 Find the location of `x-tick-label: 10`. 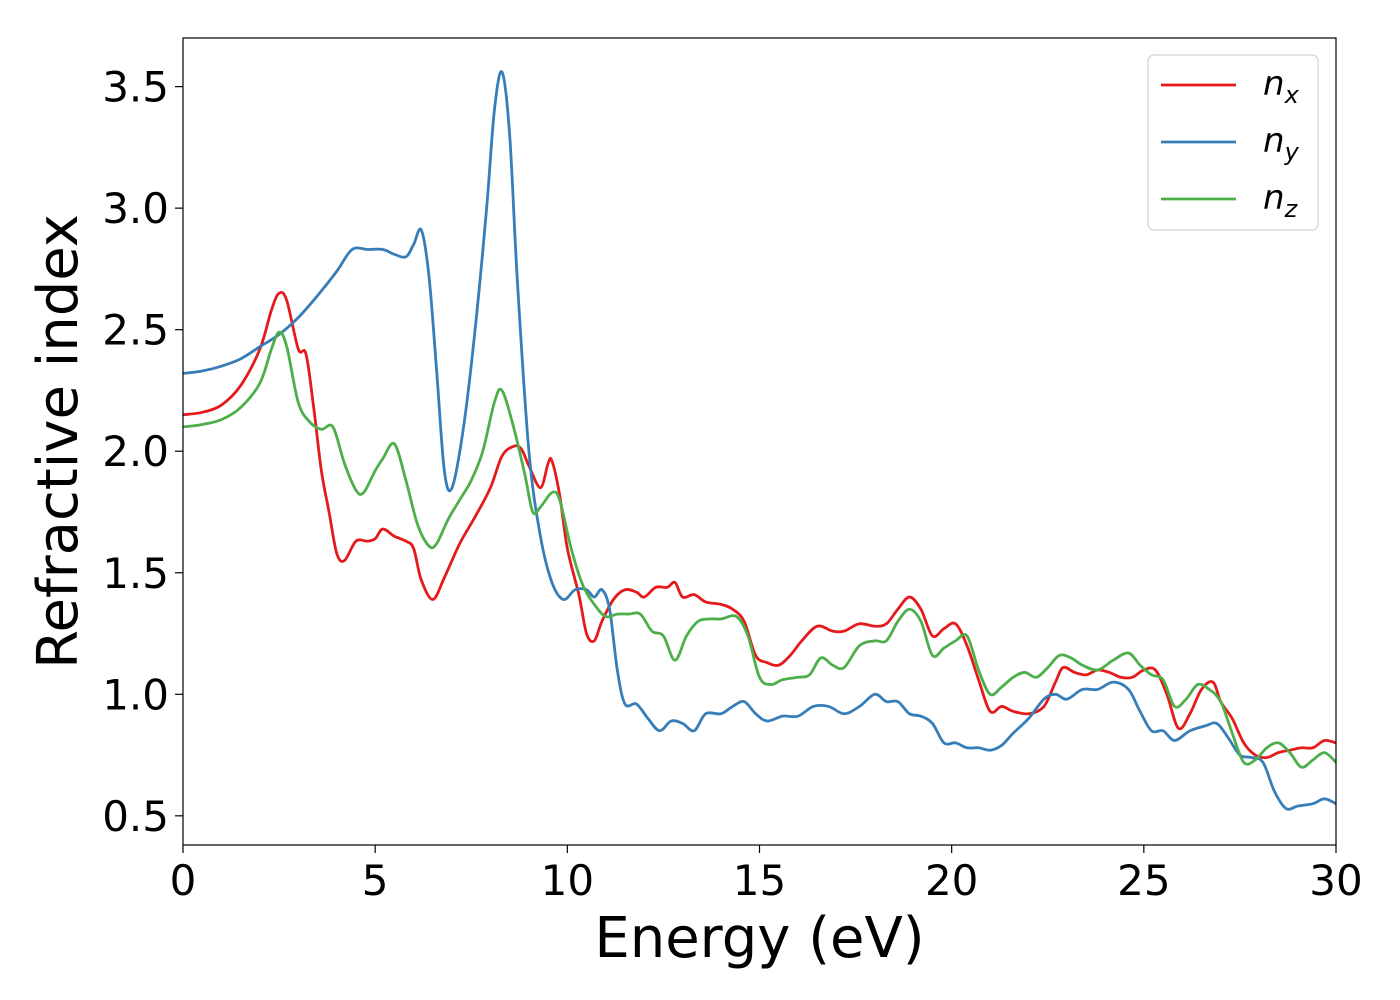

x-tick-label: 10 is located at coordinates (567, 880).